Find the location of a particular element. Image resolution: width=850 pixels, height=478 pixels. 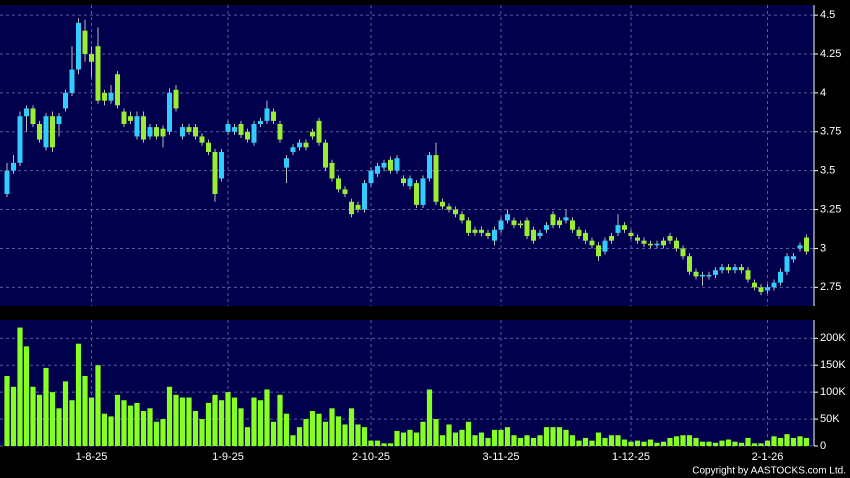

y-tick-label: 50K is located at coordinates (830, 419).